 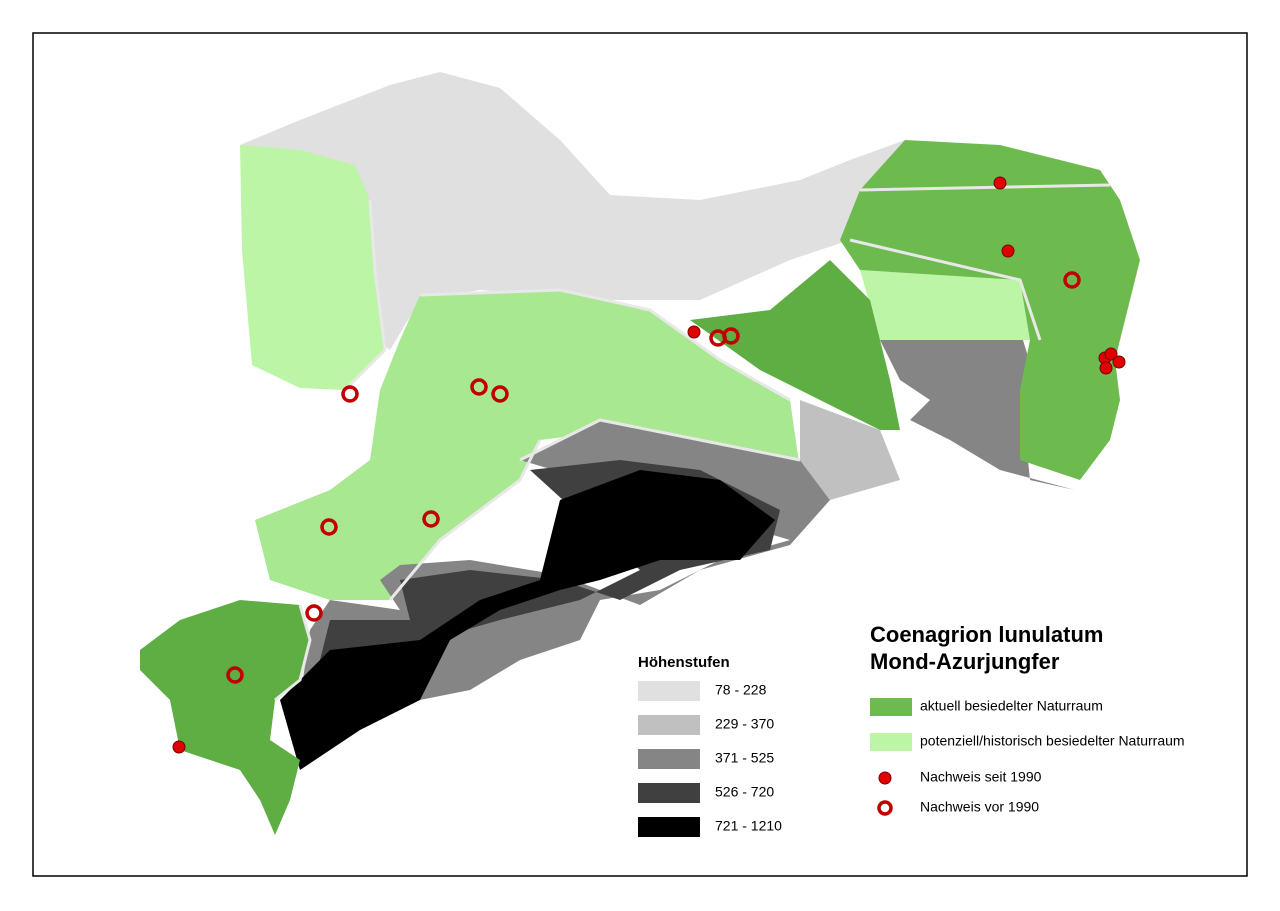 What do you see at coordinates (965, 661) in the screenshot?
I see `map-subtitle: Mond-Azurjungfer` at bounding box center [965, 661].